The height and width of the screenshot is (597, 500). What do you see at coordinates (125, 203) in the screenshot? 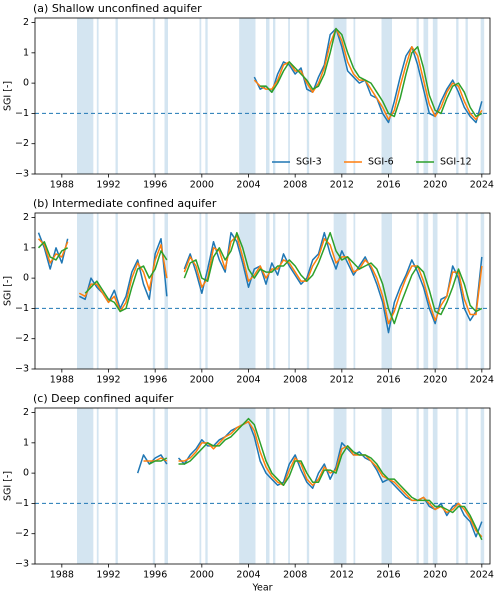
I see `panel-title: (b) Intermediate confined aquifer` at bounding box center [125, 203].